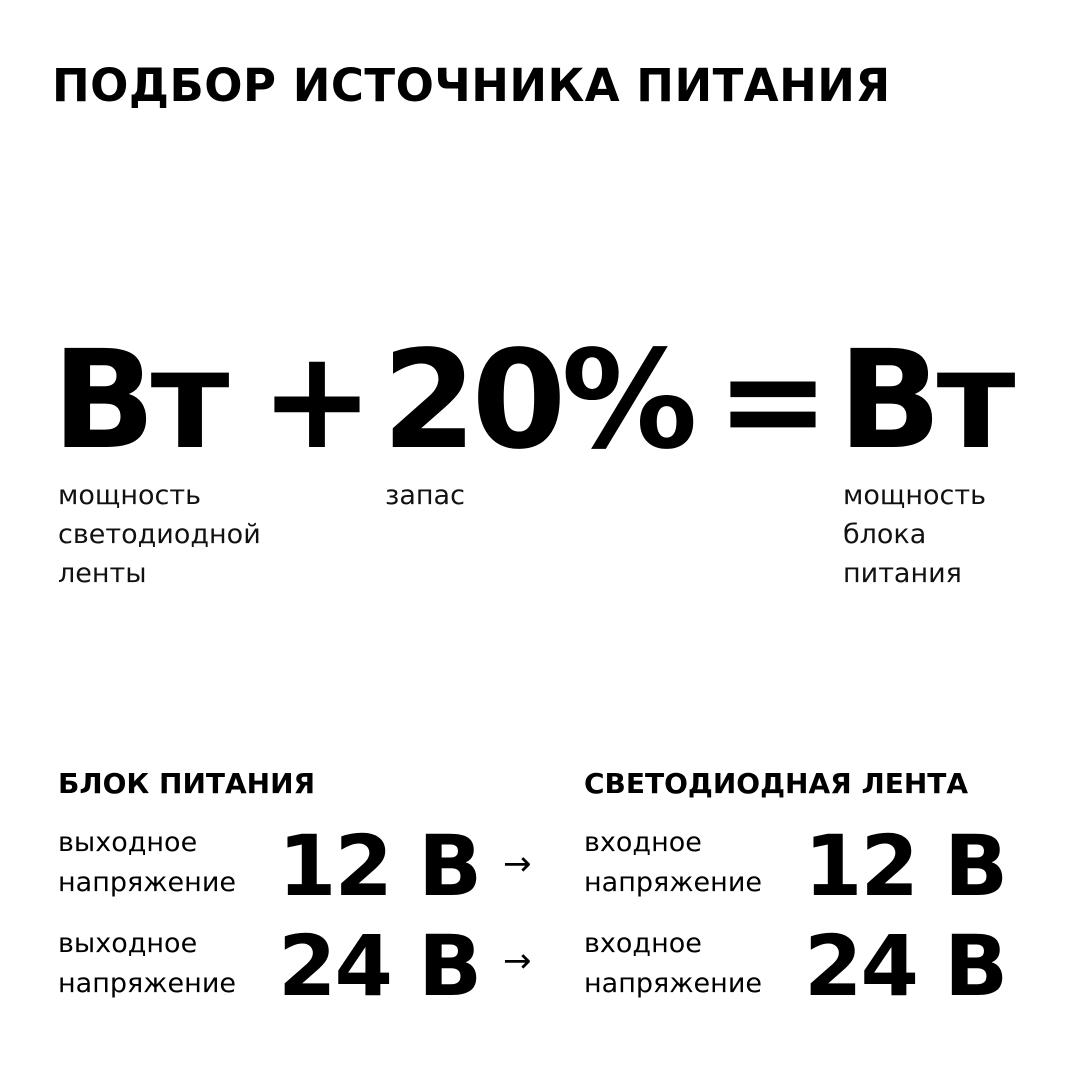 Image resolution: width=1080 pixels, height=1080 pixels. I want to click on input-voltage-12: 12 В, so click(906, 866).